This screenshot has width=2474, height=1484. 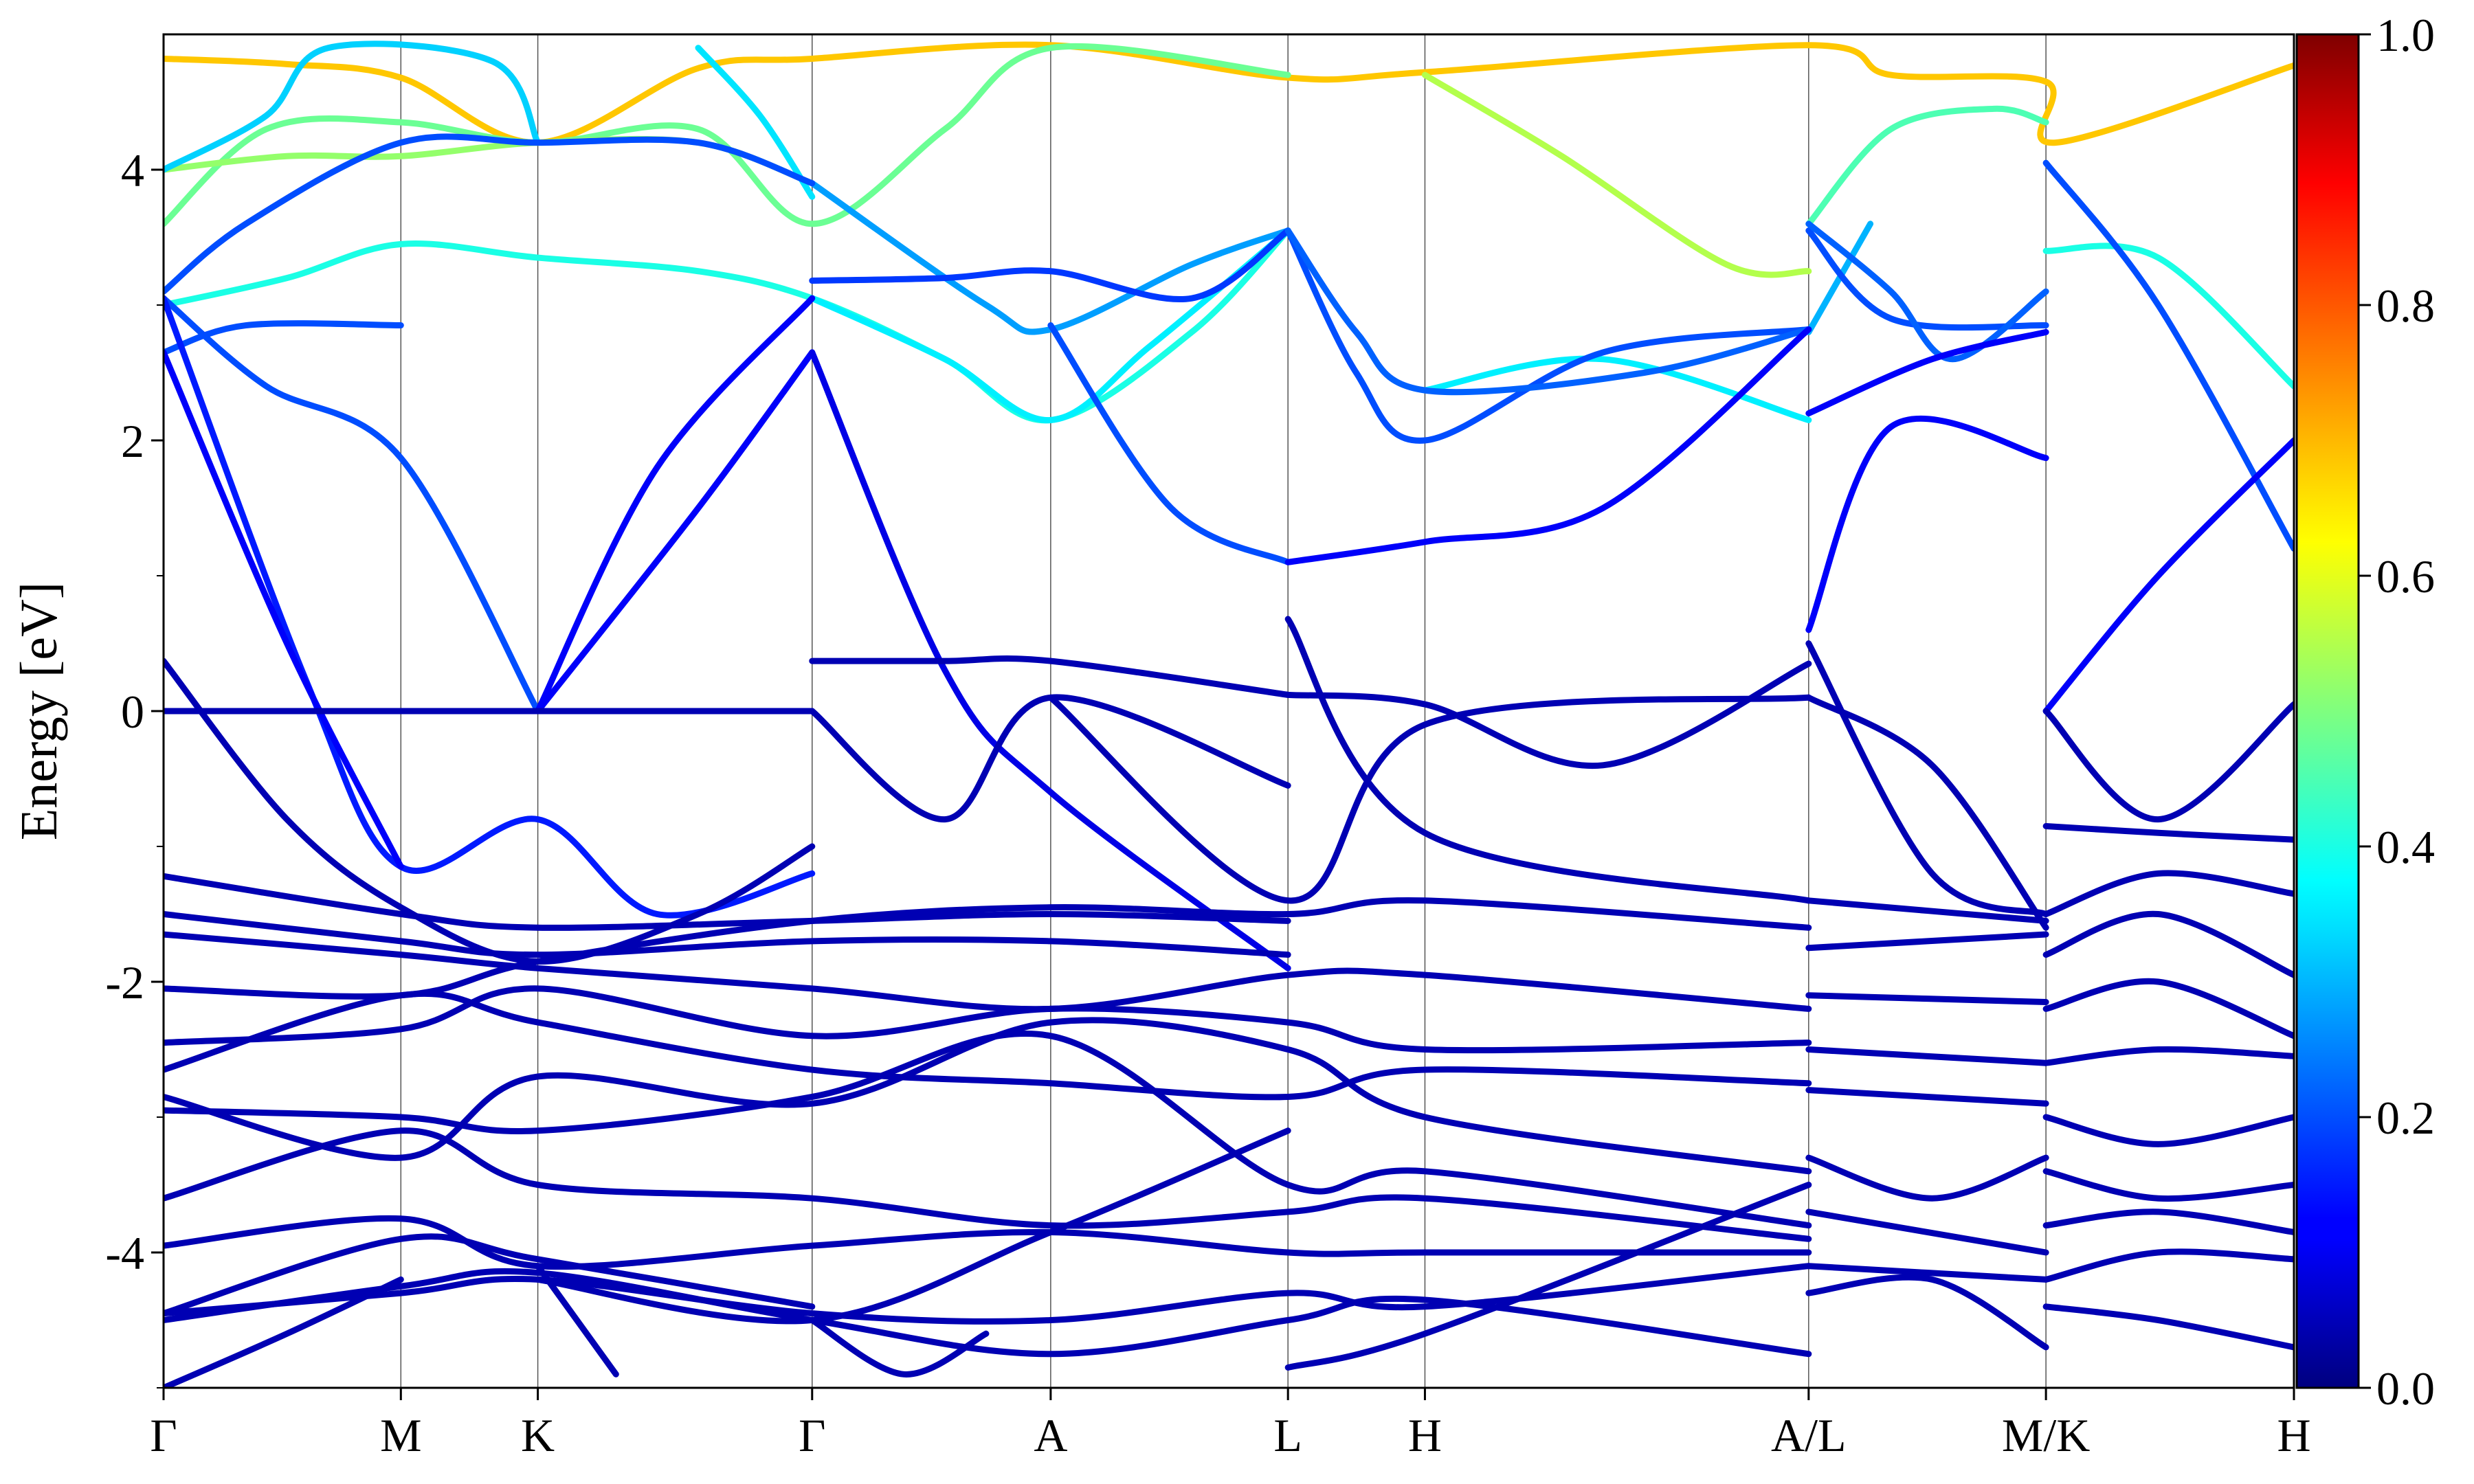 I want to click on y-axis-label: Energy [eV], so click(x=39, y=711).